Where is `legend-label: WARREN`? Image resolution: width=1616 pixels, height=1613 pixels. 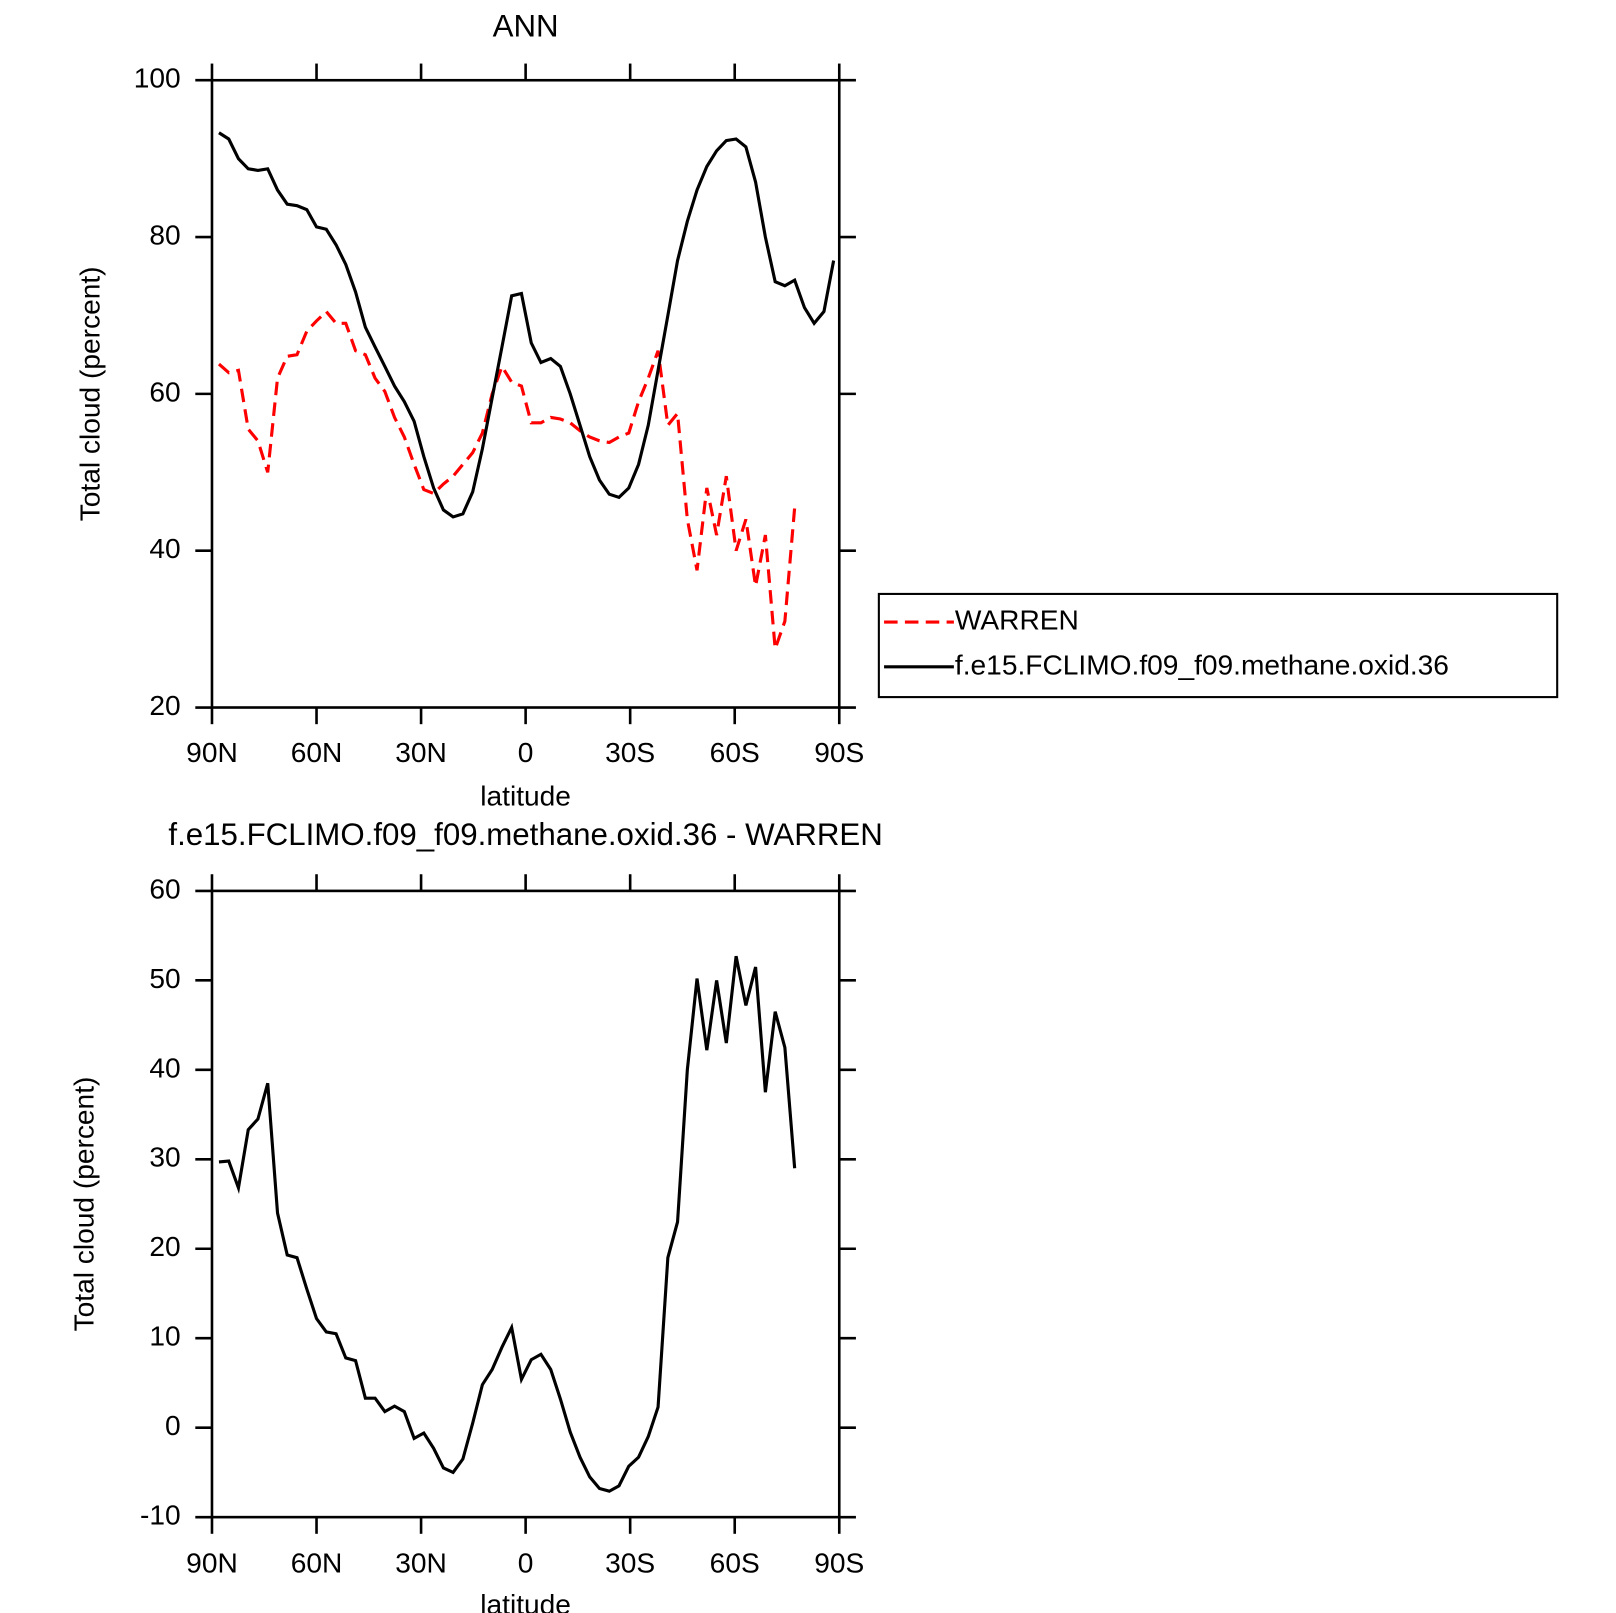 legend-label: WARREN is located at coordinates (1017, 620).